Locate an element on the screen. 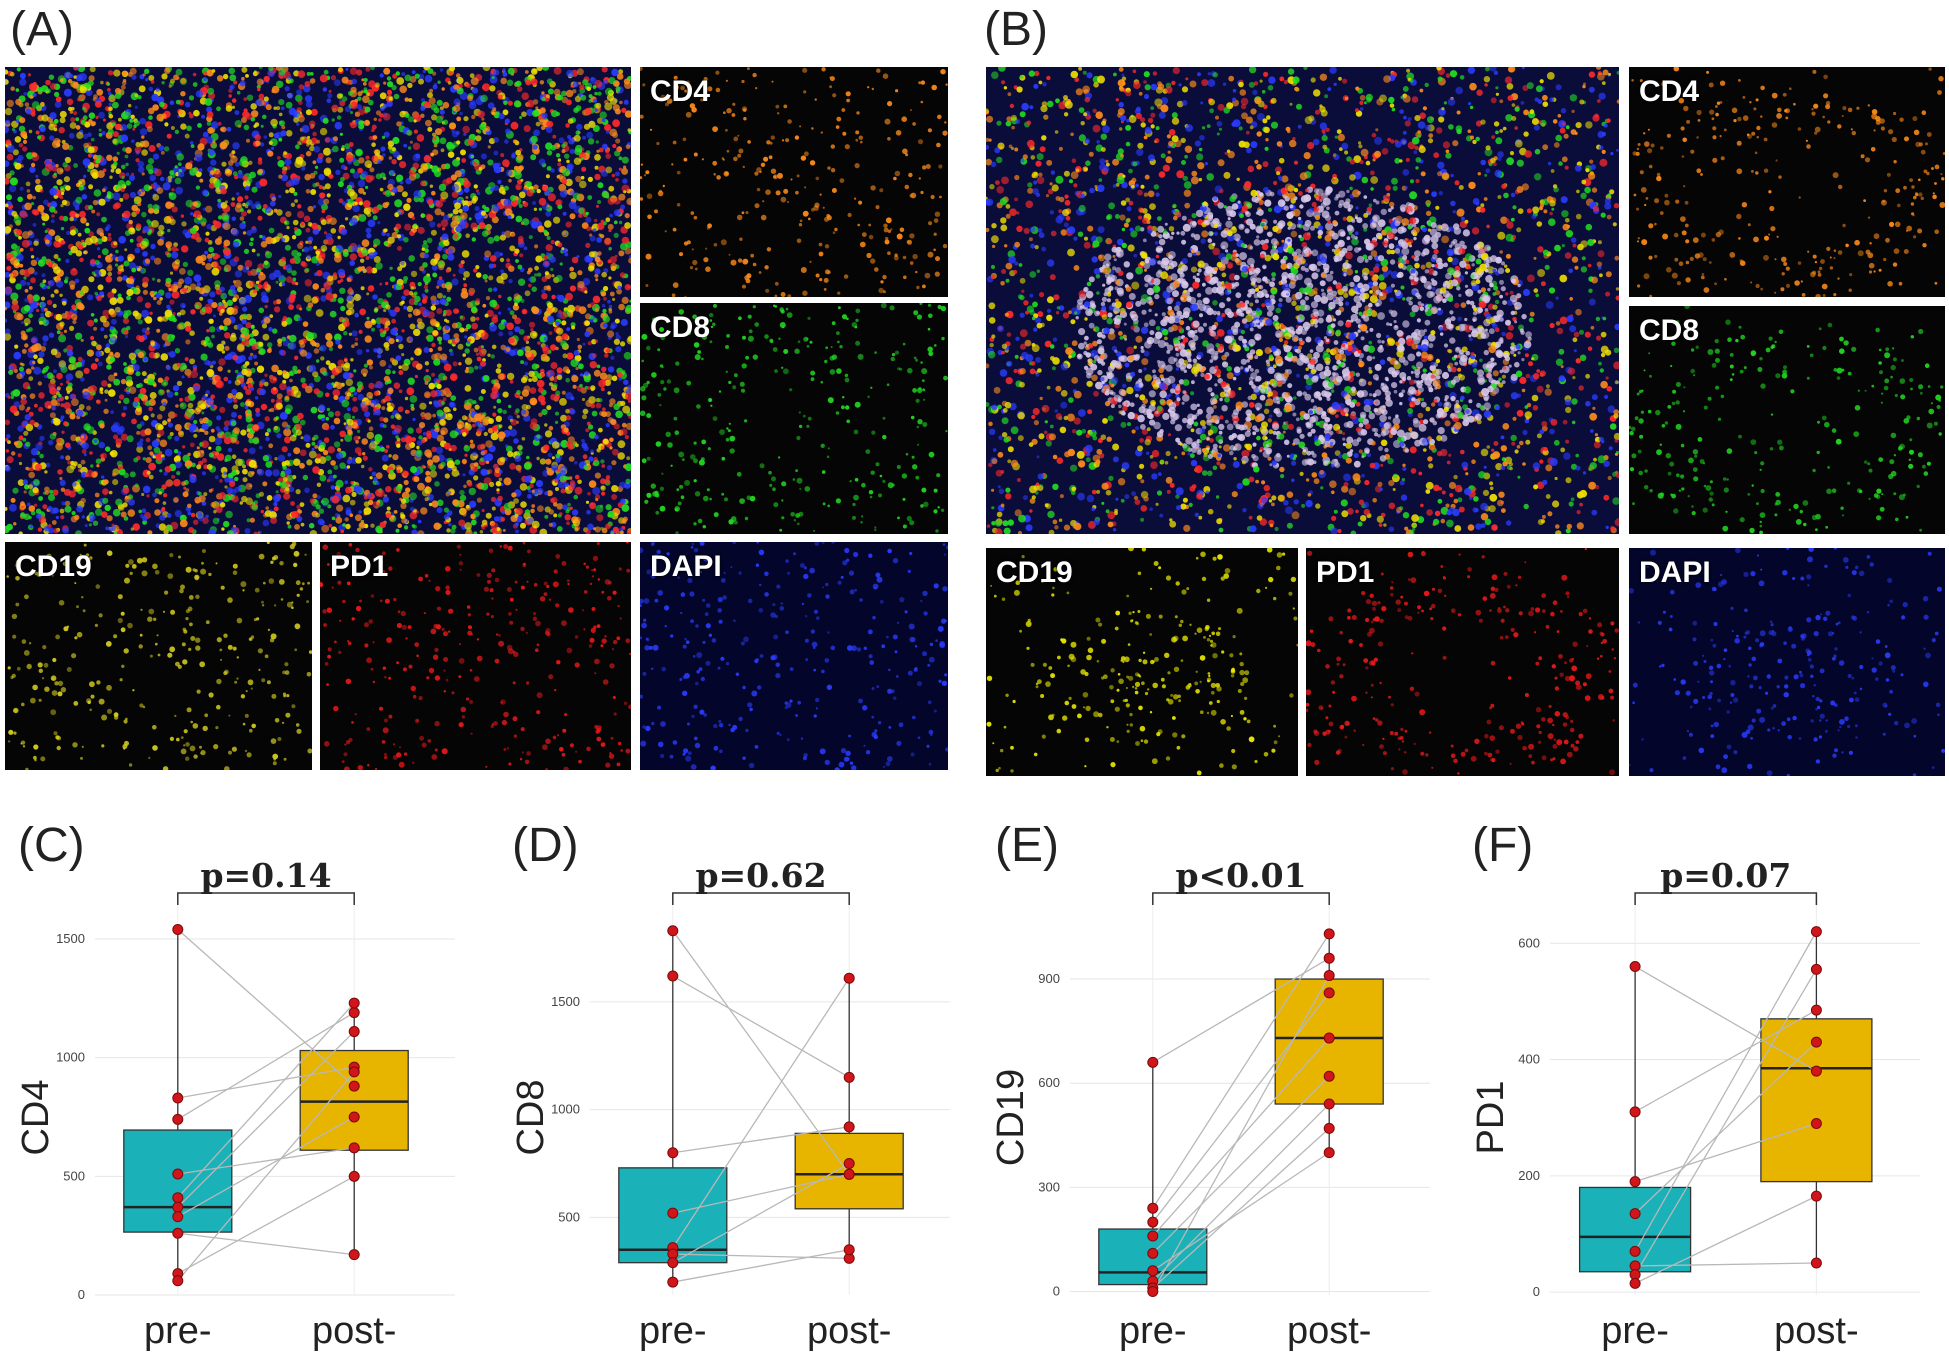  y-tick-label: 1000 is located at coordinates (70, 1057).